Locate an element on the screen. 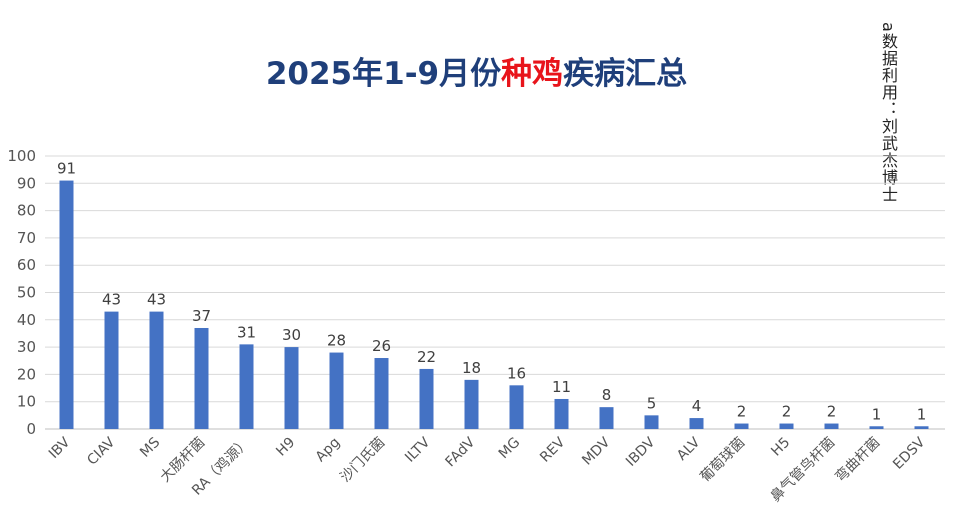 Image resolution: width=953 pixels, height=531 pixels. x-tick-label: ILTV is located at coordinates (418, 450).